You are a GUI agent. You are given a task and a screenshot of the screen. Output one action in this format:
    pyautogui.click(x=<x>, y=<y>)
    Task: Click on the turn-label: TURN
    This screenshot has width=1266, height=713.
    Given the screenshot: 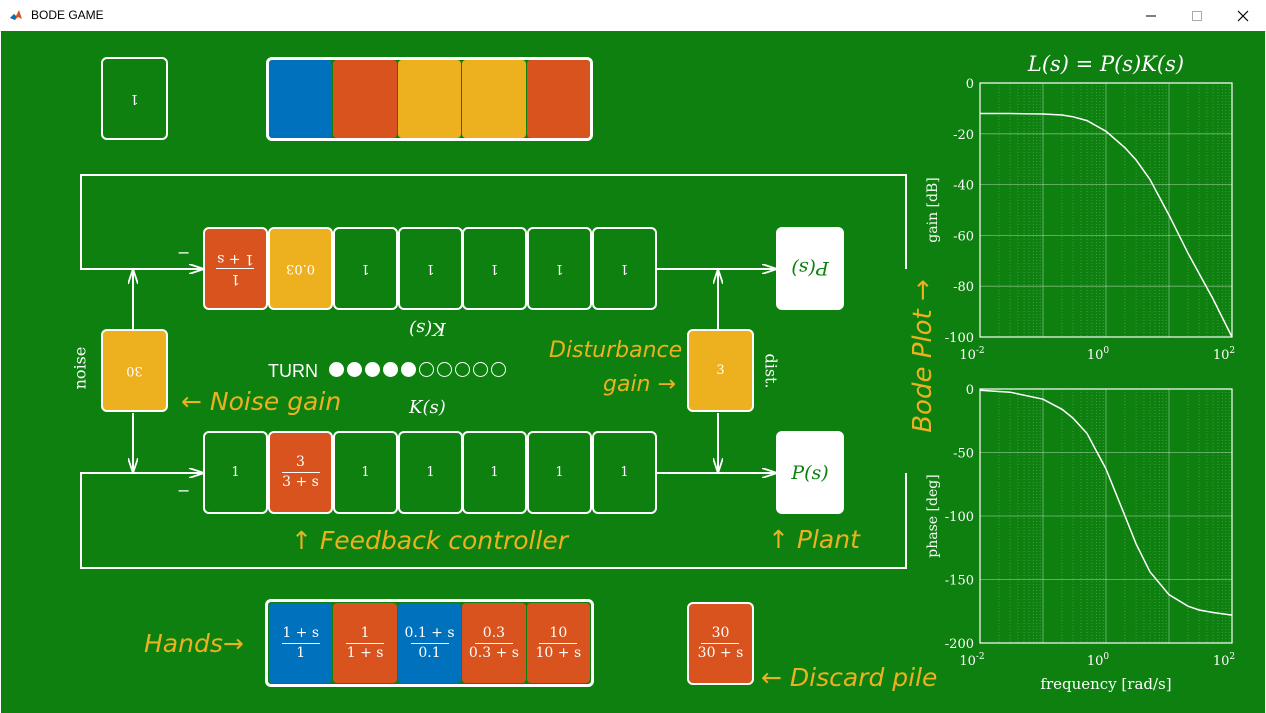 What is the action you would take?
    pyautogui.click(x=293, y=371)
    